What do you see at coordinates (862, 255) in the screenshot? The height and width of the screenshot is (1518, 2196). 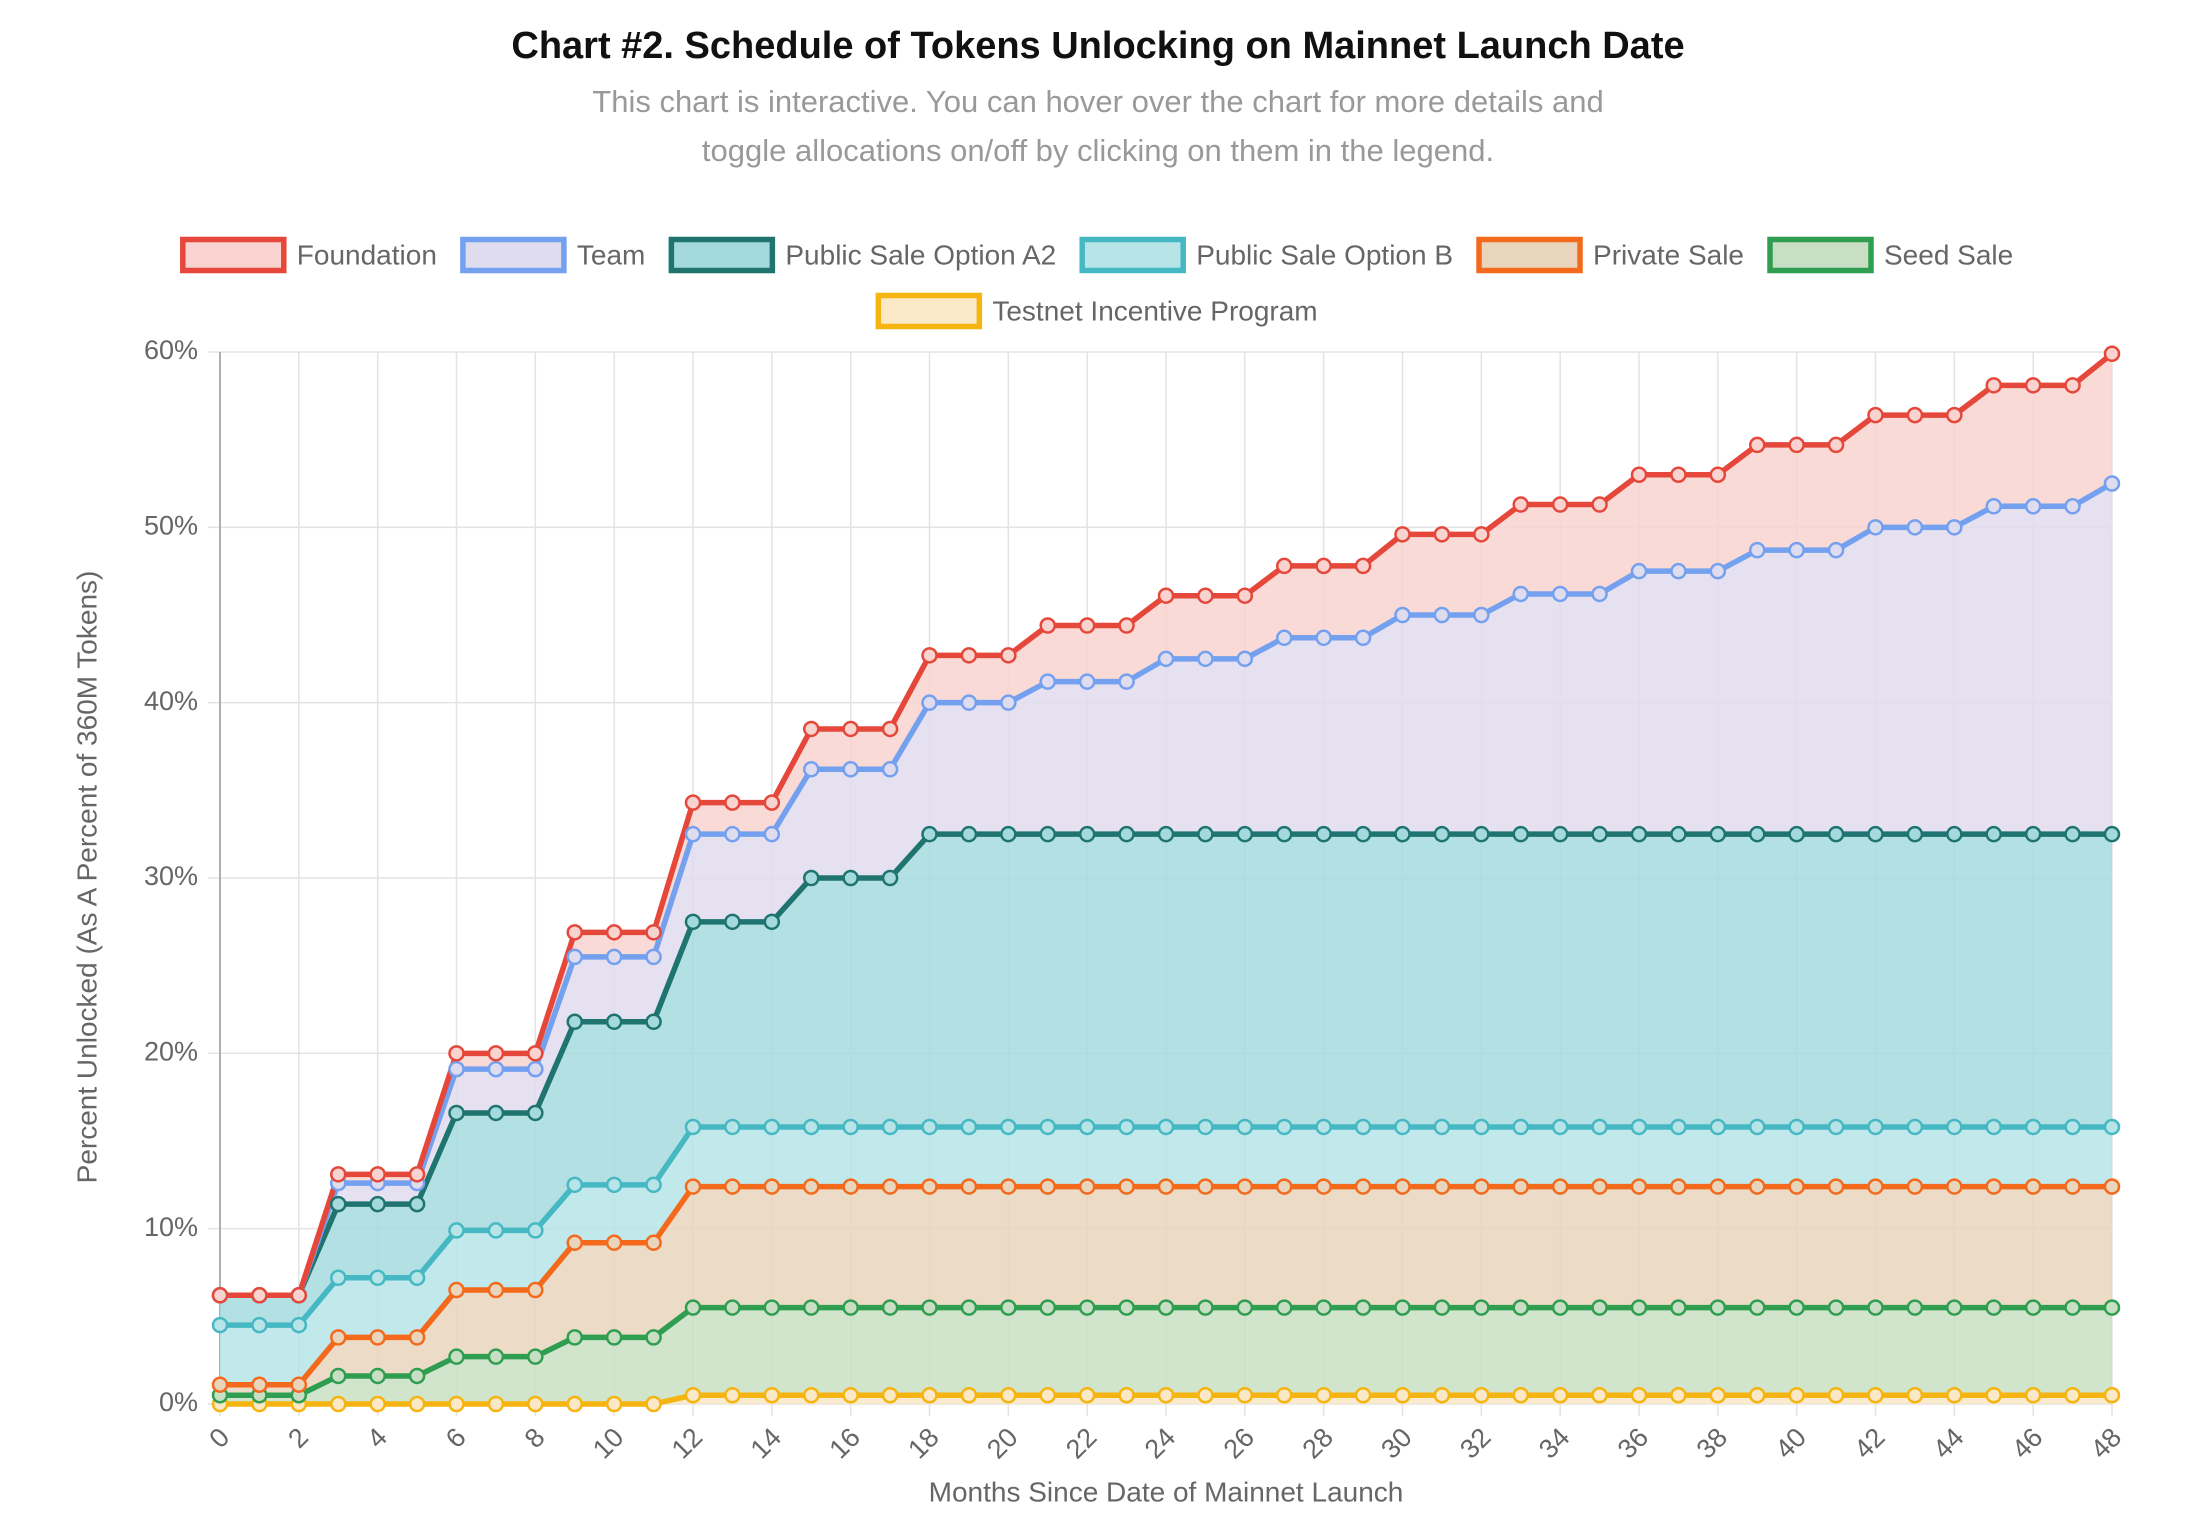 I see `legend-item: Public Sale Option A2` at bounding box center [862, 255].